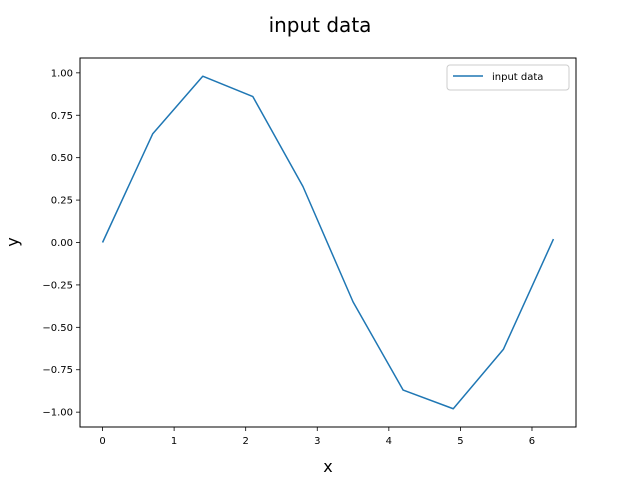 This screenshot has height=480, width=640. I want to click on y-tick-label: −0.50, so click(57, 328).